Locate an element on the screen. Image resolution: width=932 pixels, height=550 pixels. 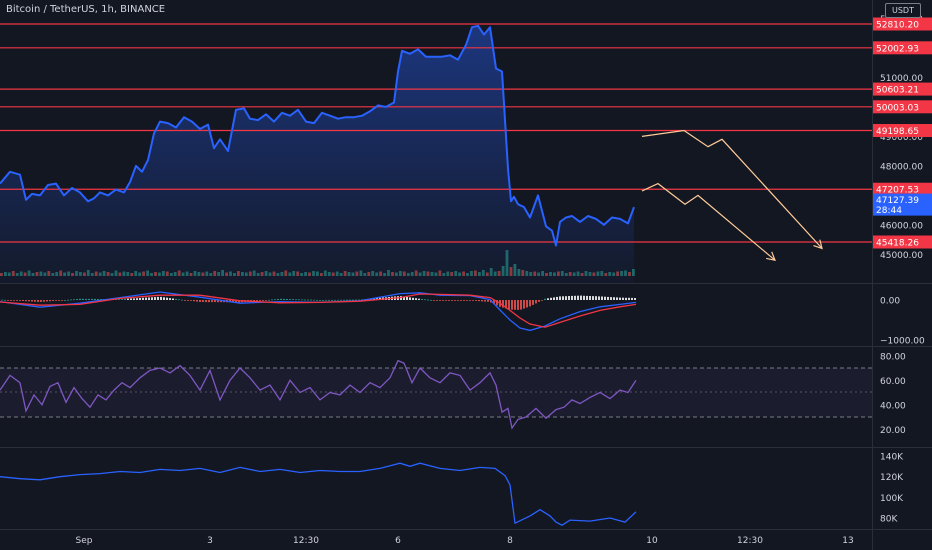
level-label: 50603.21 is located at coordinates (897, 91).